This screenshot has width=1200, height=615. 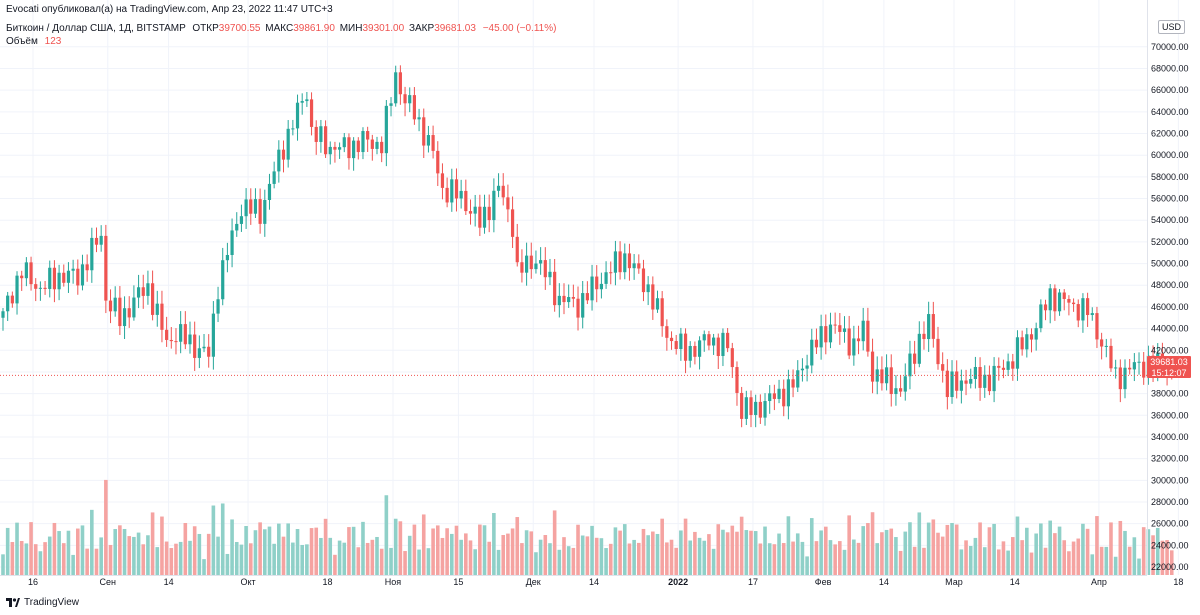 I want to click on low-value: 39301.00, so click(x=383, y=28).